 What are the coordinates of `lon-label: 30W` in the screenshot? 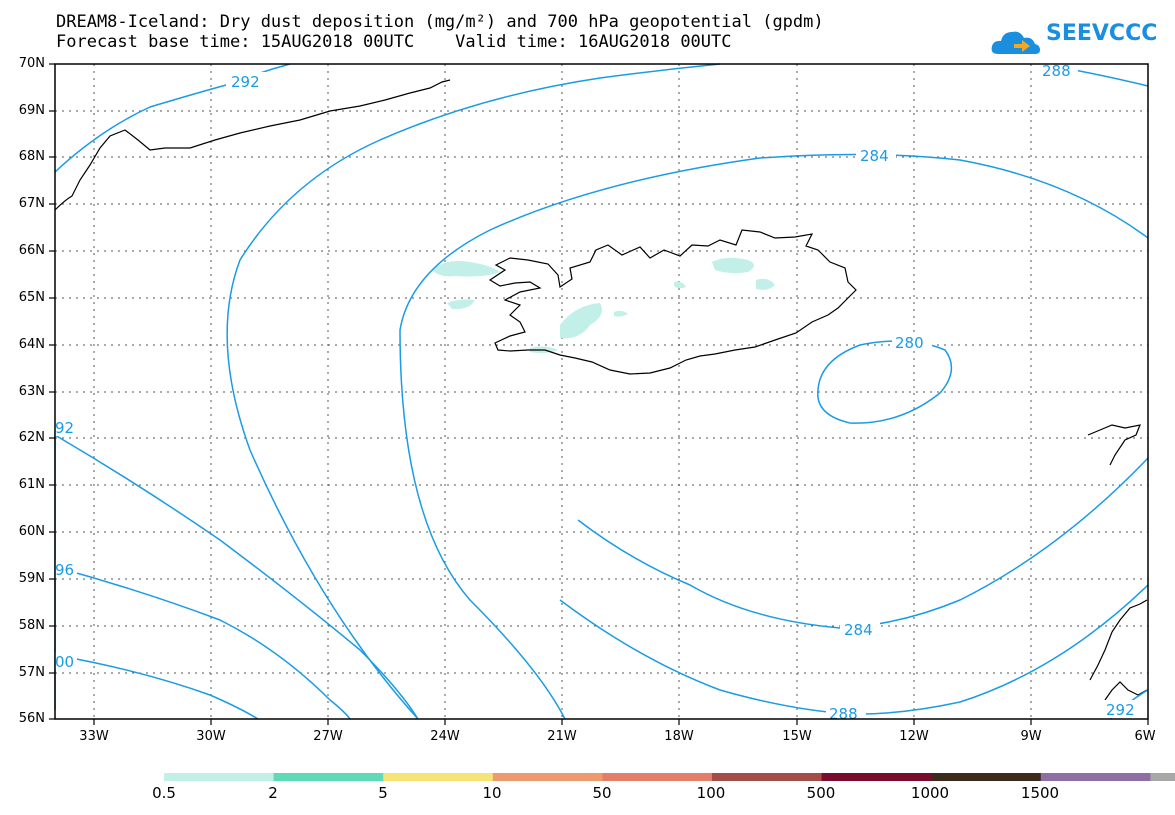 It's located at (211, 736).